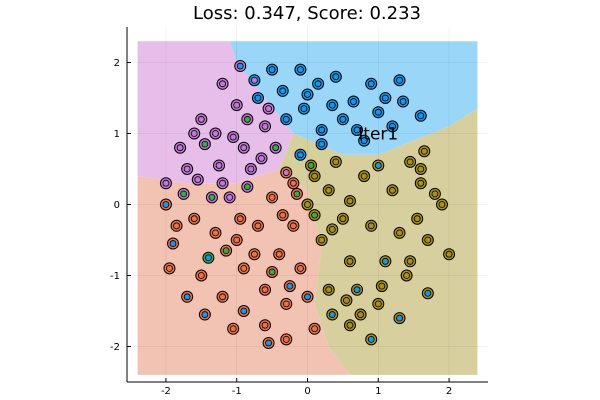 The height and width of the screenshot is (400, 600). What do you see at coordinates (378, 135) in the screenshot?
I see `iteration-annotation: Iter1` at bounding box center [378, 135].